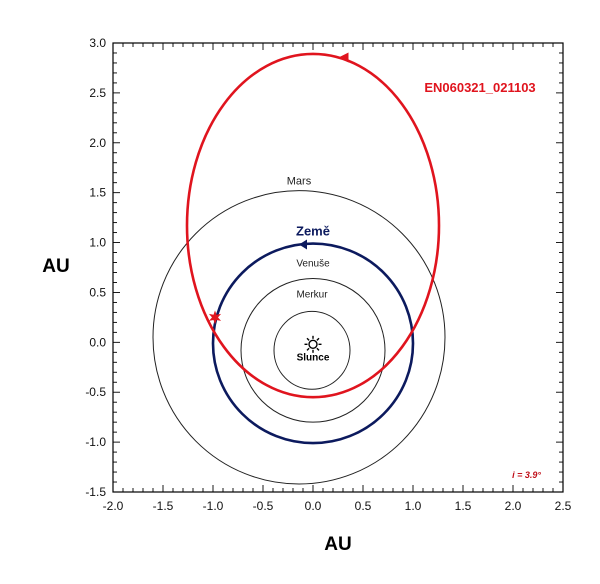 The image size is (600, 584). Describe the element at coordinates (163, 506) in the screenshot. I see `x-tick-label: -1.5` at that location.